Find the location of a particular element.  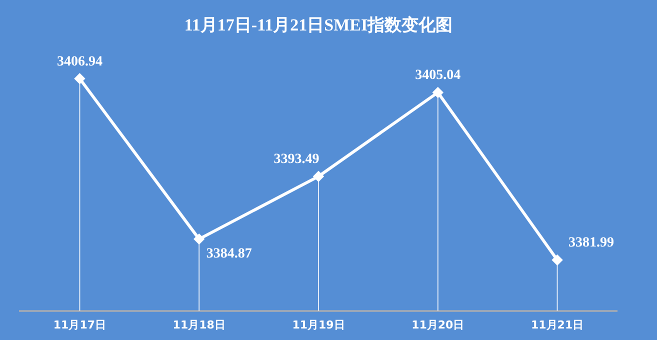

x-tick-label: 11月20日 is located at coordinates (438, 325).